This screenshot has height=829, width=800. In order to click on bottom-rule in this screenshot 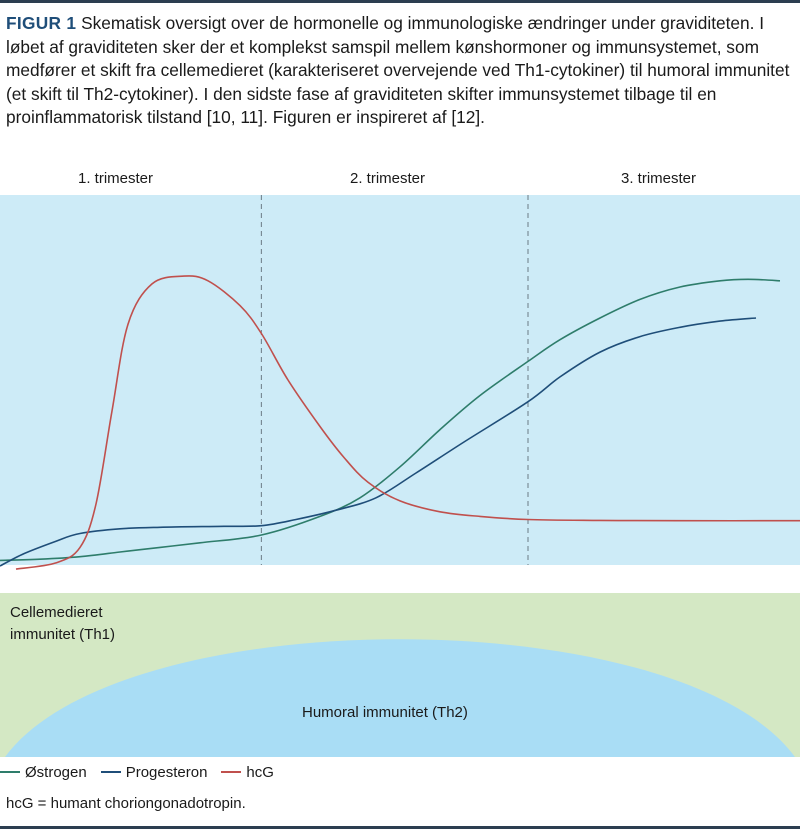, I will do `click(400, 827)`.